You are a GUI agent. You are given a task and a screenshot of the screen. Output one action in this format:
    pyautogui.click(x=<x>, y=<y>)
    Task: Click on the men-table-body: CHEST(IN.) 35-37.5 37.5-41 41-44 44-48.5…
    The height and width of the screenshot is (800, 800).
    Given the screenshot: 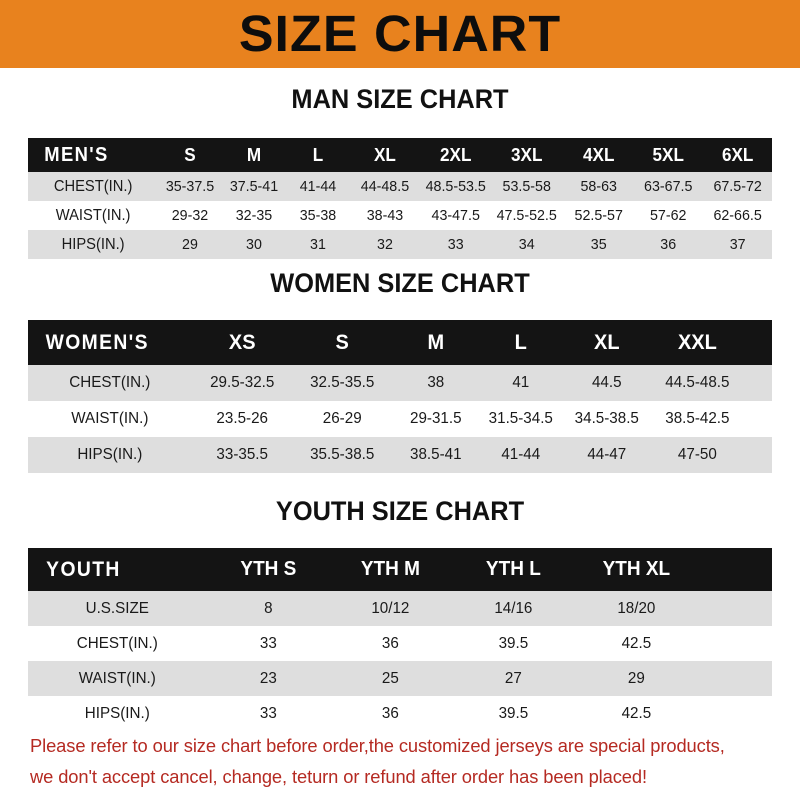 What is the action you would take?
    pyautogui.click(x=400, y=215)
    